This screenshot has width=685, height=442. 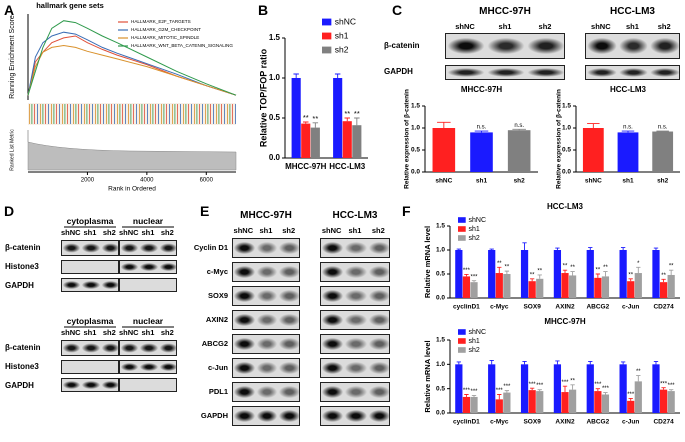 I want to click on legend-label: shNC, so click(x=478, y=332).